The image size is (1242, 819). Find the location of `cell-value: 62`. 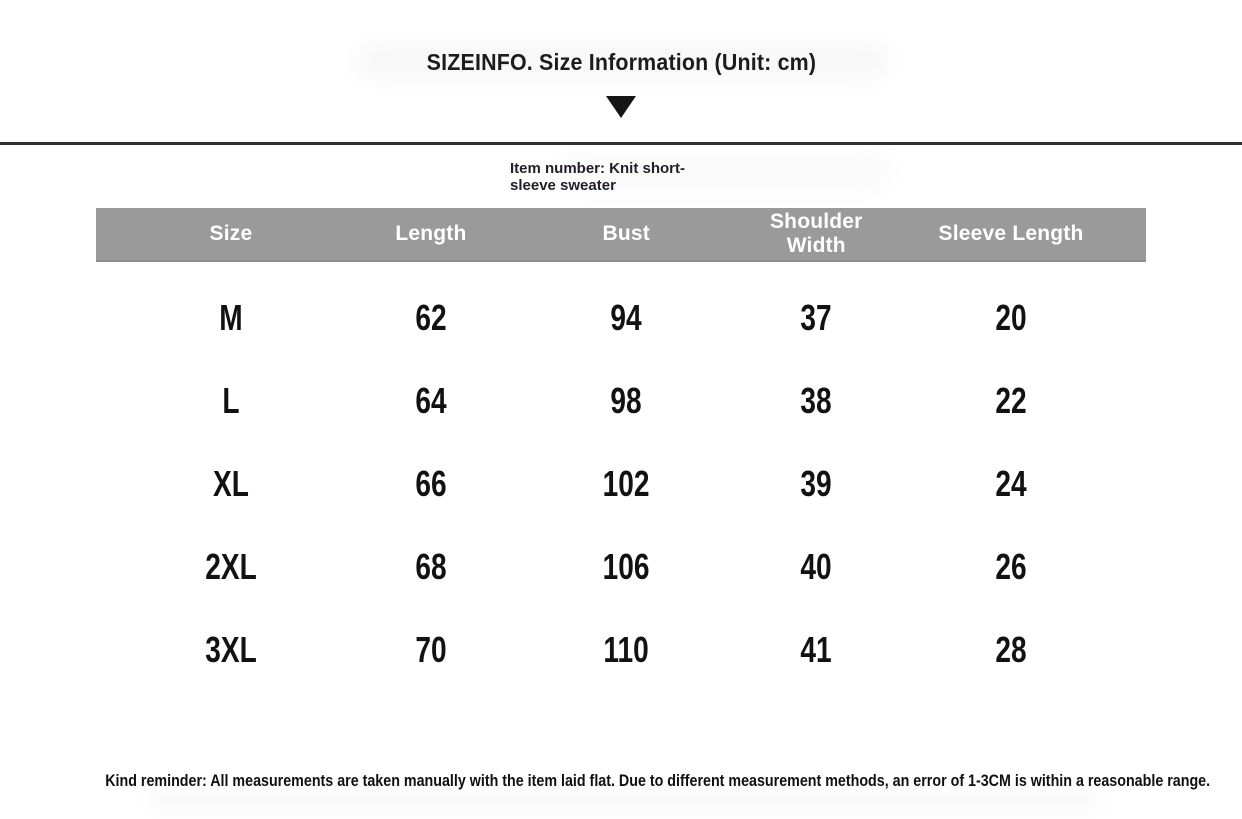

cell-value: 62 is located at coordinates (431, 317).